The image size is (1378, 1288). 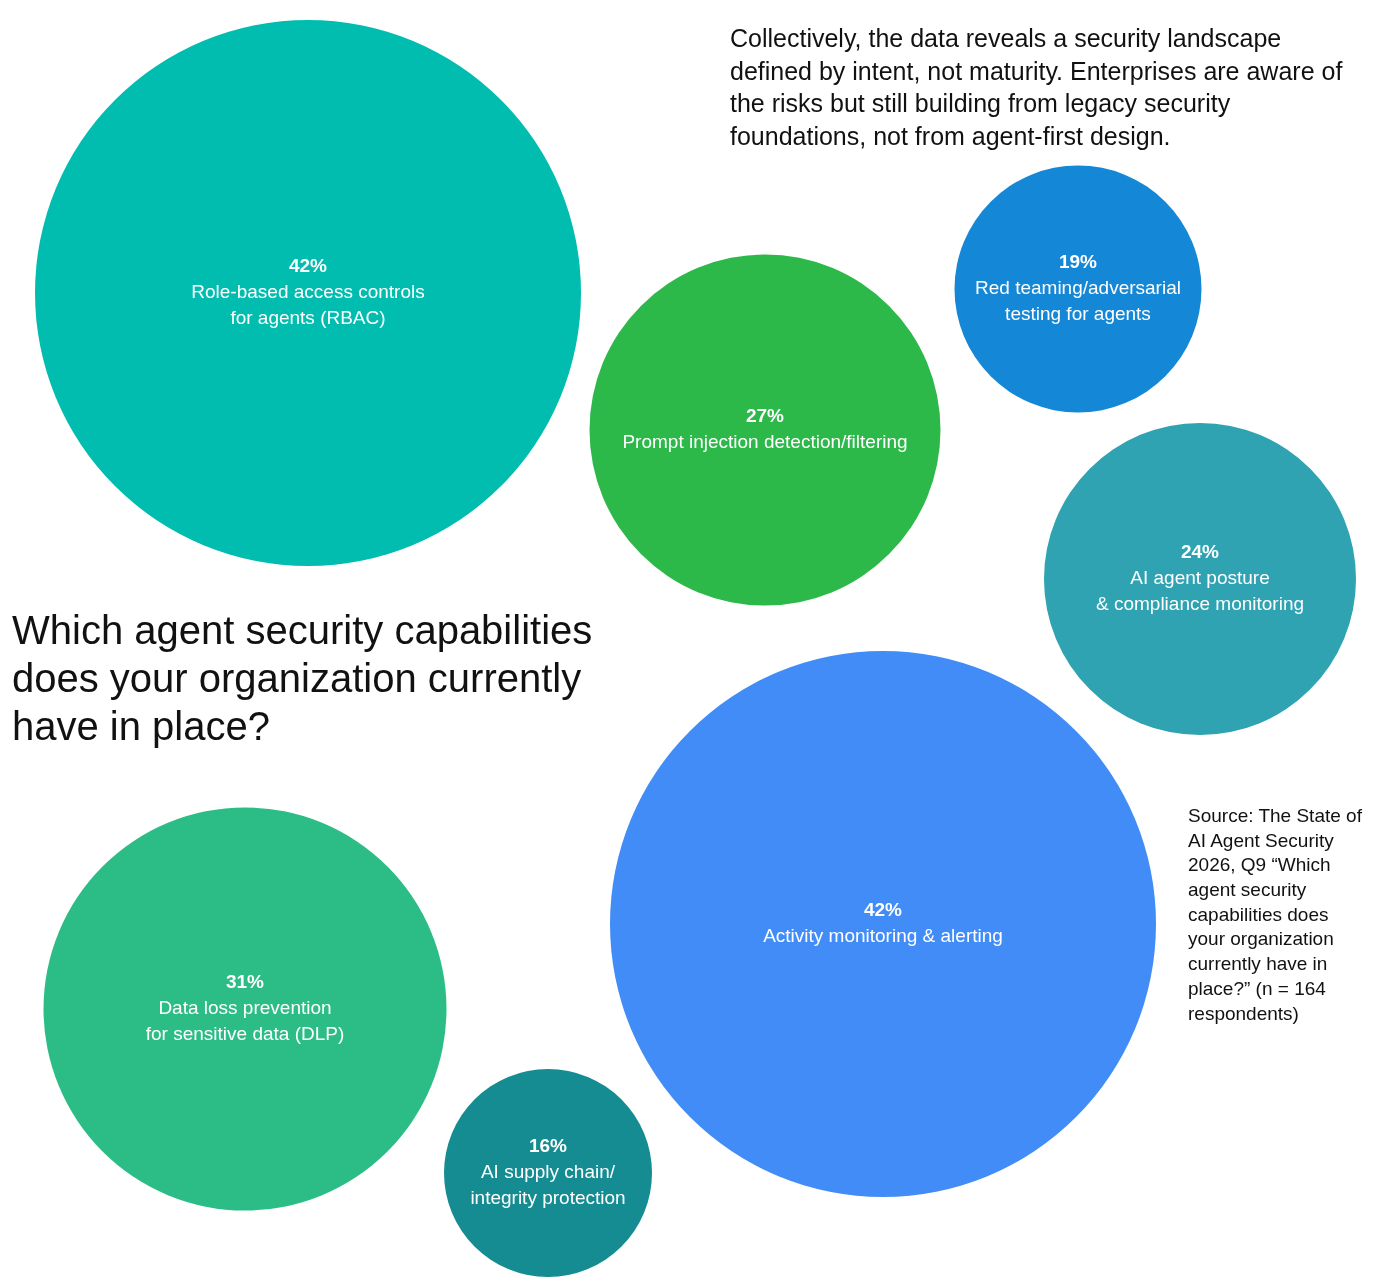 What do you see at coordinates (1200, 591) in the screenshot?
I see `category-label: AI agent posture & compliance monitoring` at bounding box center [1200, 591].